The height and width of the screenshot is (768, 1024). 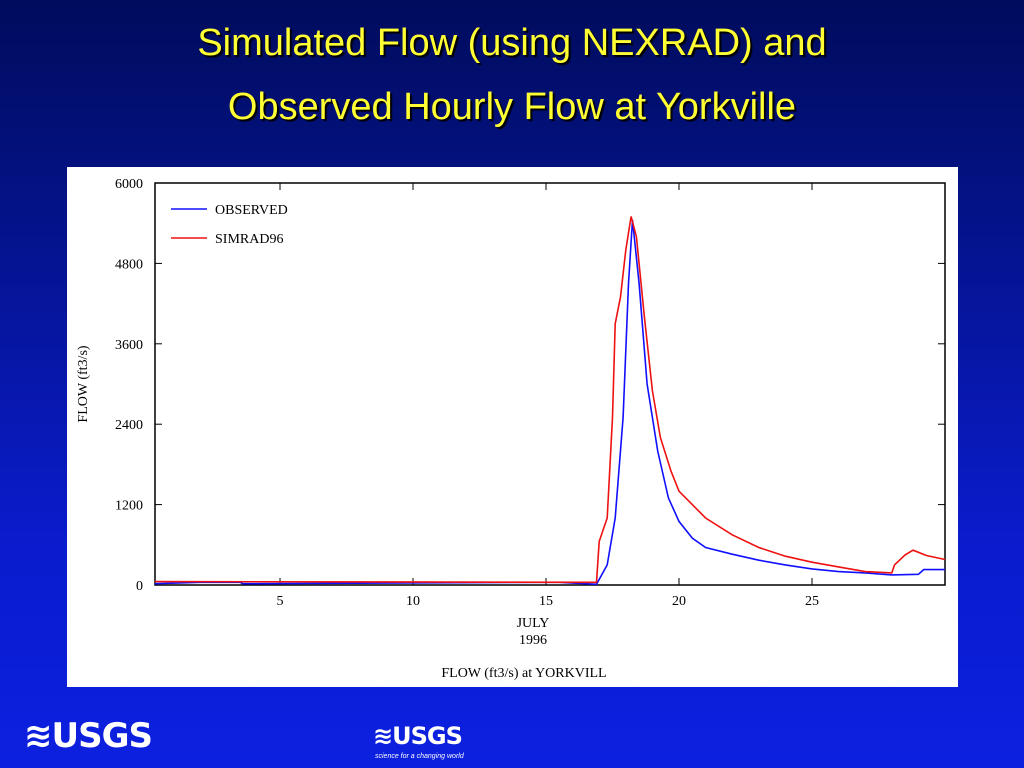 I want to click on x-axis-label: 1996, so click(x=533, y=640).